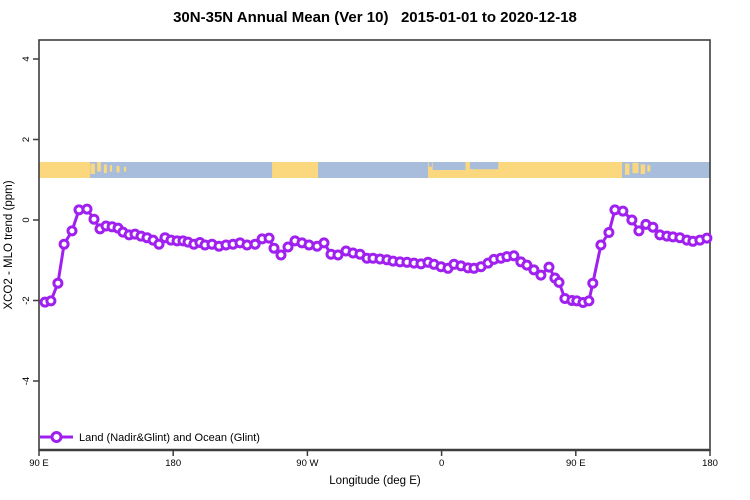  I want to click on x-tick-label: 0, so click(441, 463).